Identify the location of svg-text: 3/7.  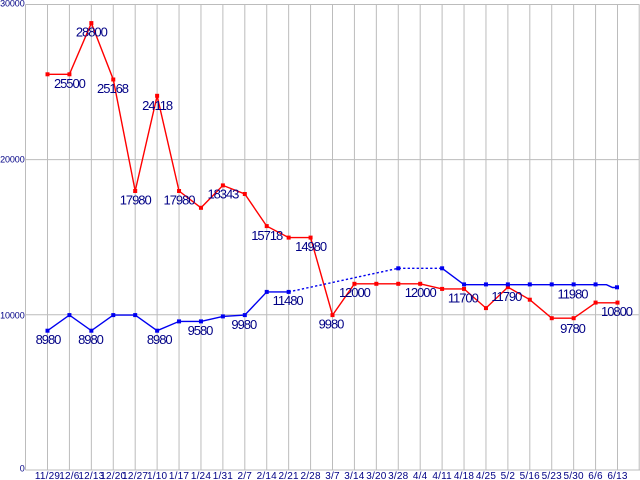
(332, 475).